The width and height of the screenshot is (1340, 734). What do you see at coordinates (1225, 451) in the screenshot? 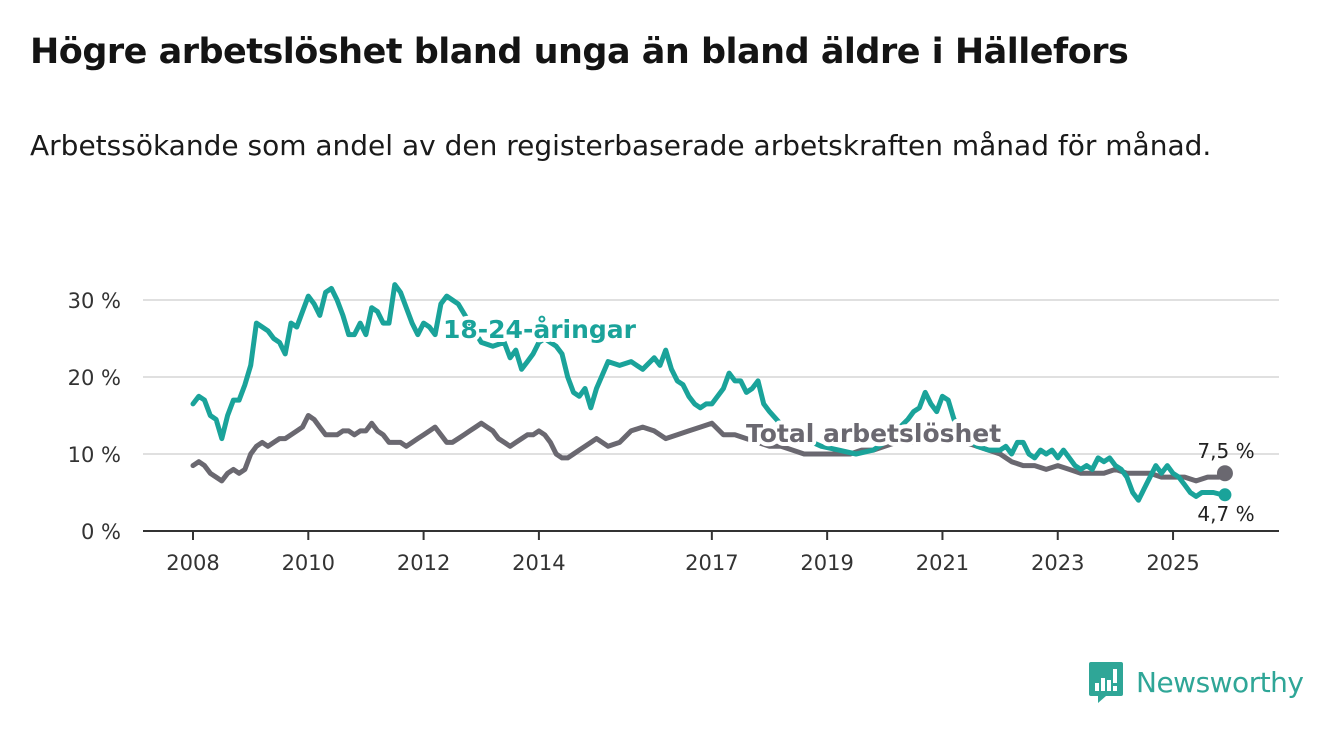
I see `end-label-total: 7,5 %` at bounding box center [1225, 451].